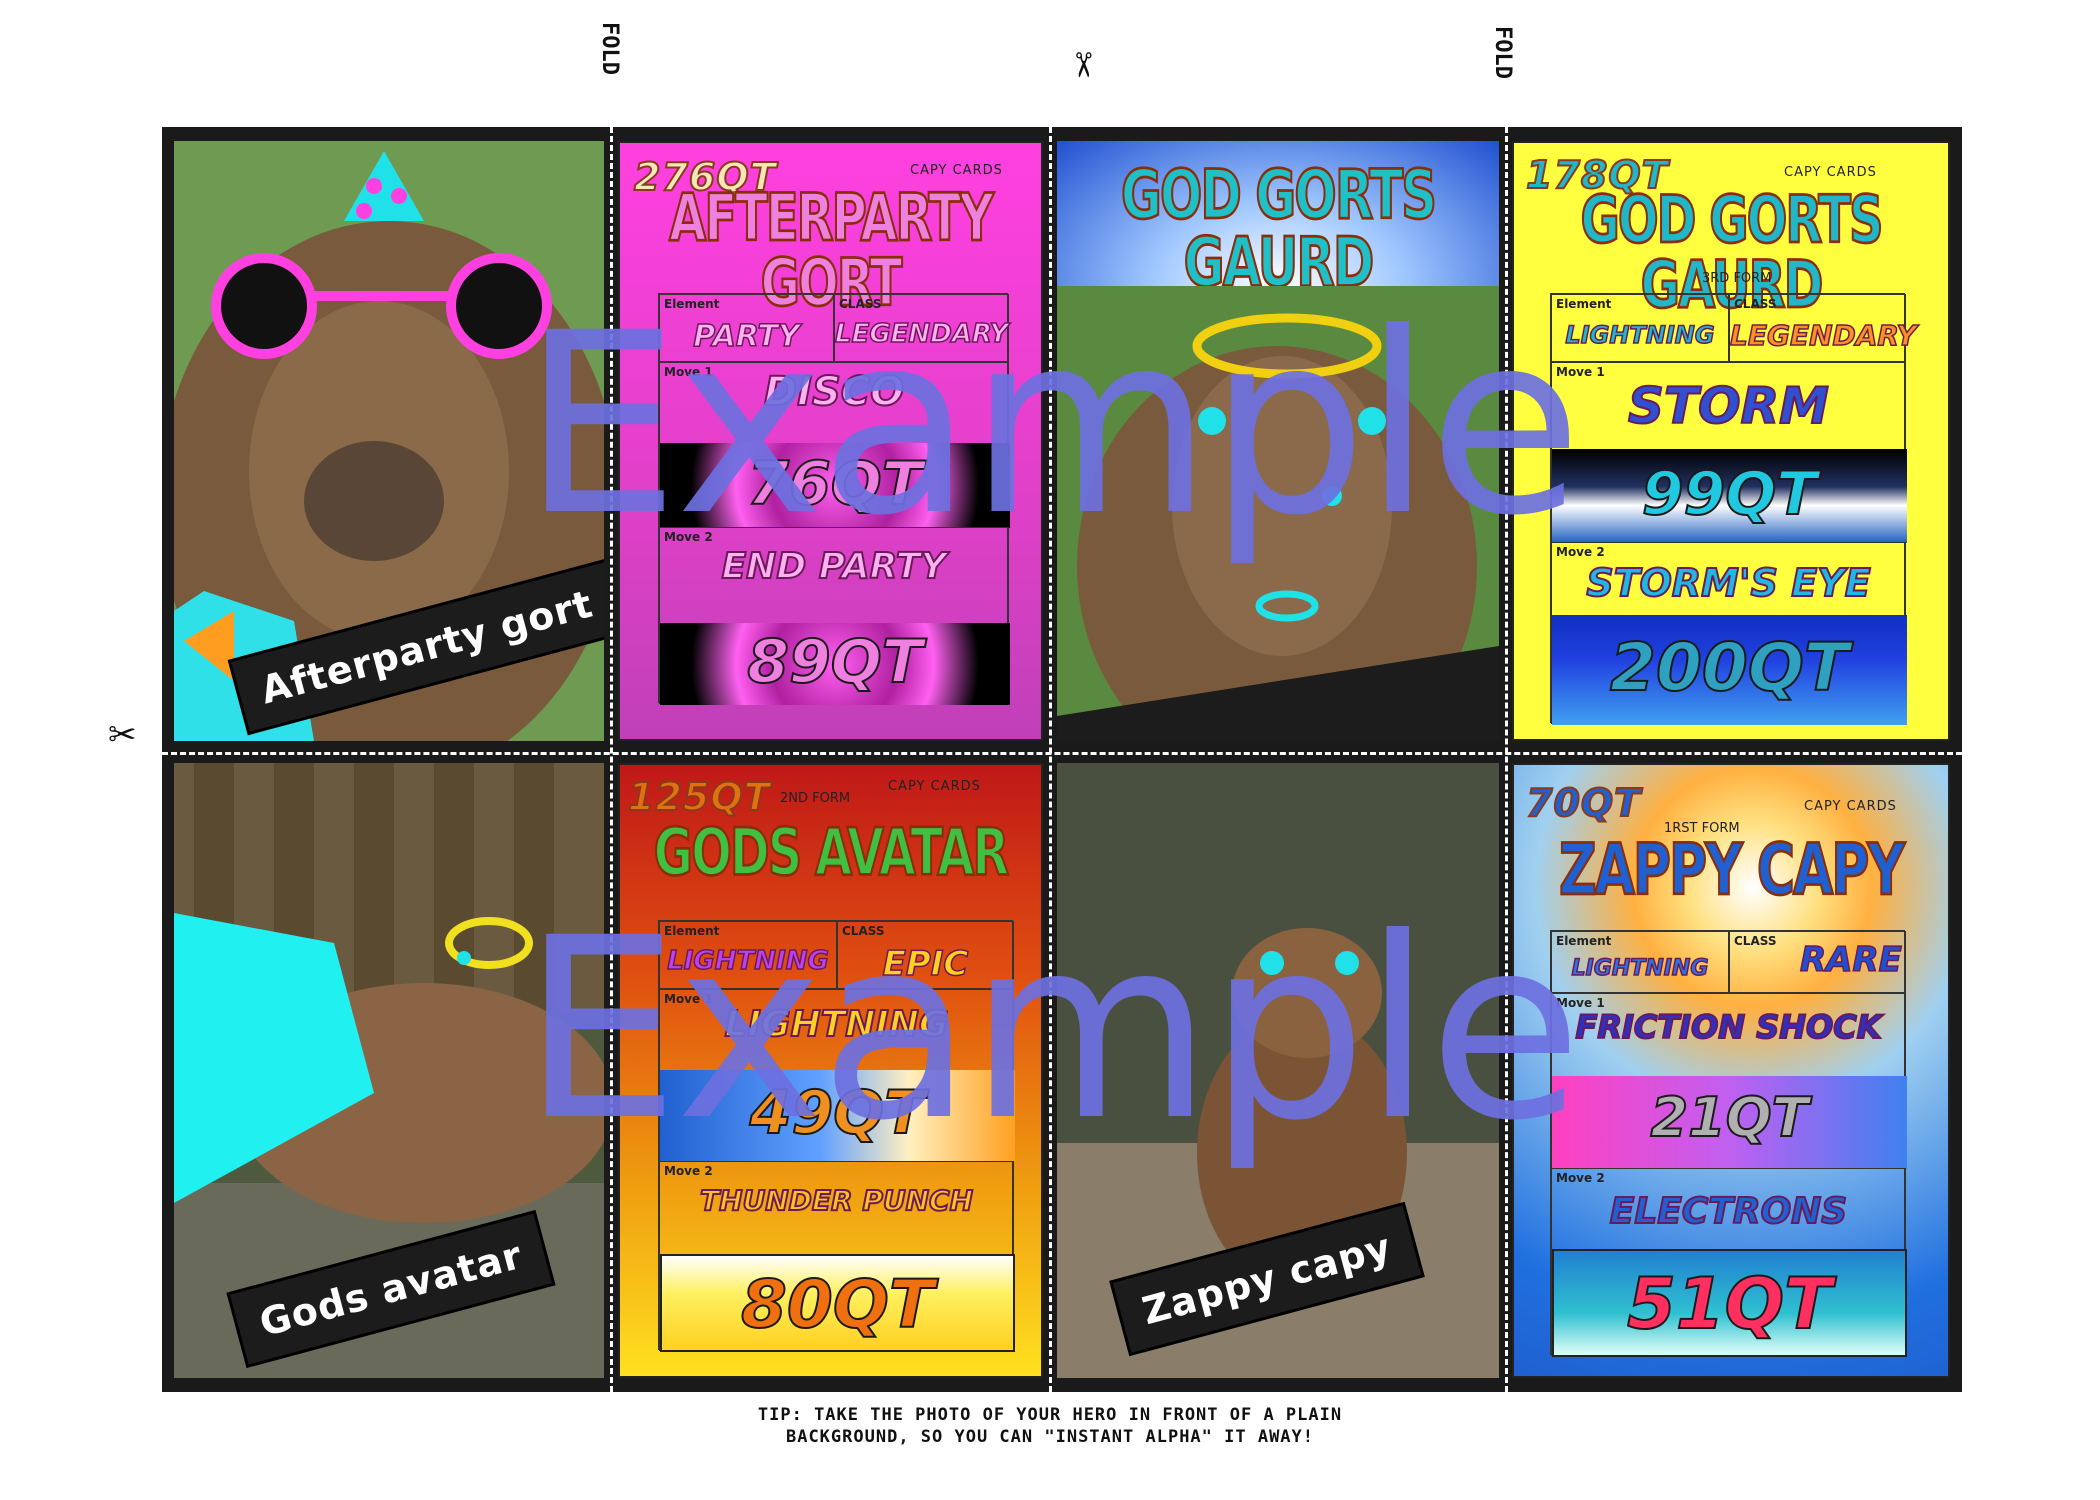  What do you see at coordinates (837, 1113) in the screenshot?
I see `move1-qt: 49QT` at bounding box center [837, 1113].